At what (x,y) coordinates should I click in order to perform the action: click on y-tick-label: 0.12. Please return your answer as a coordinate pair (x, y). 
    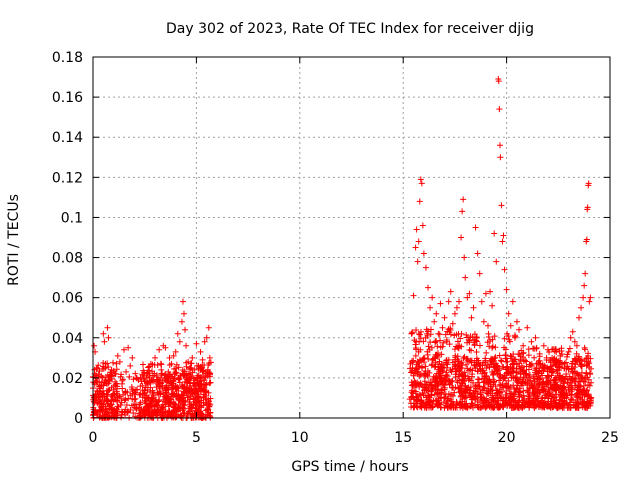
    Looking at the image, I should click on (67, 178).